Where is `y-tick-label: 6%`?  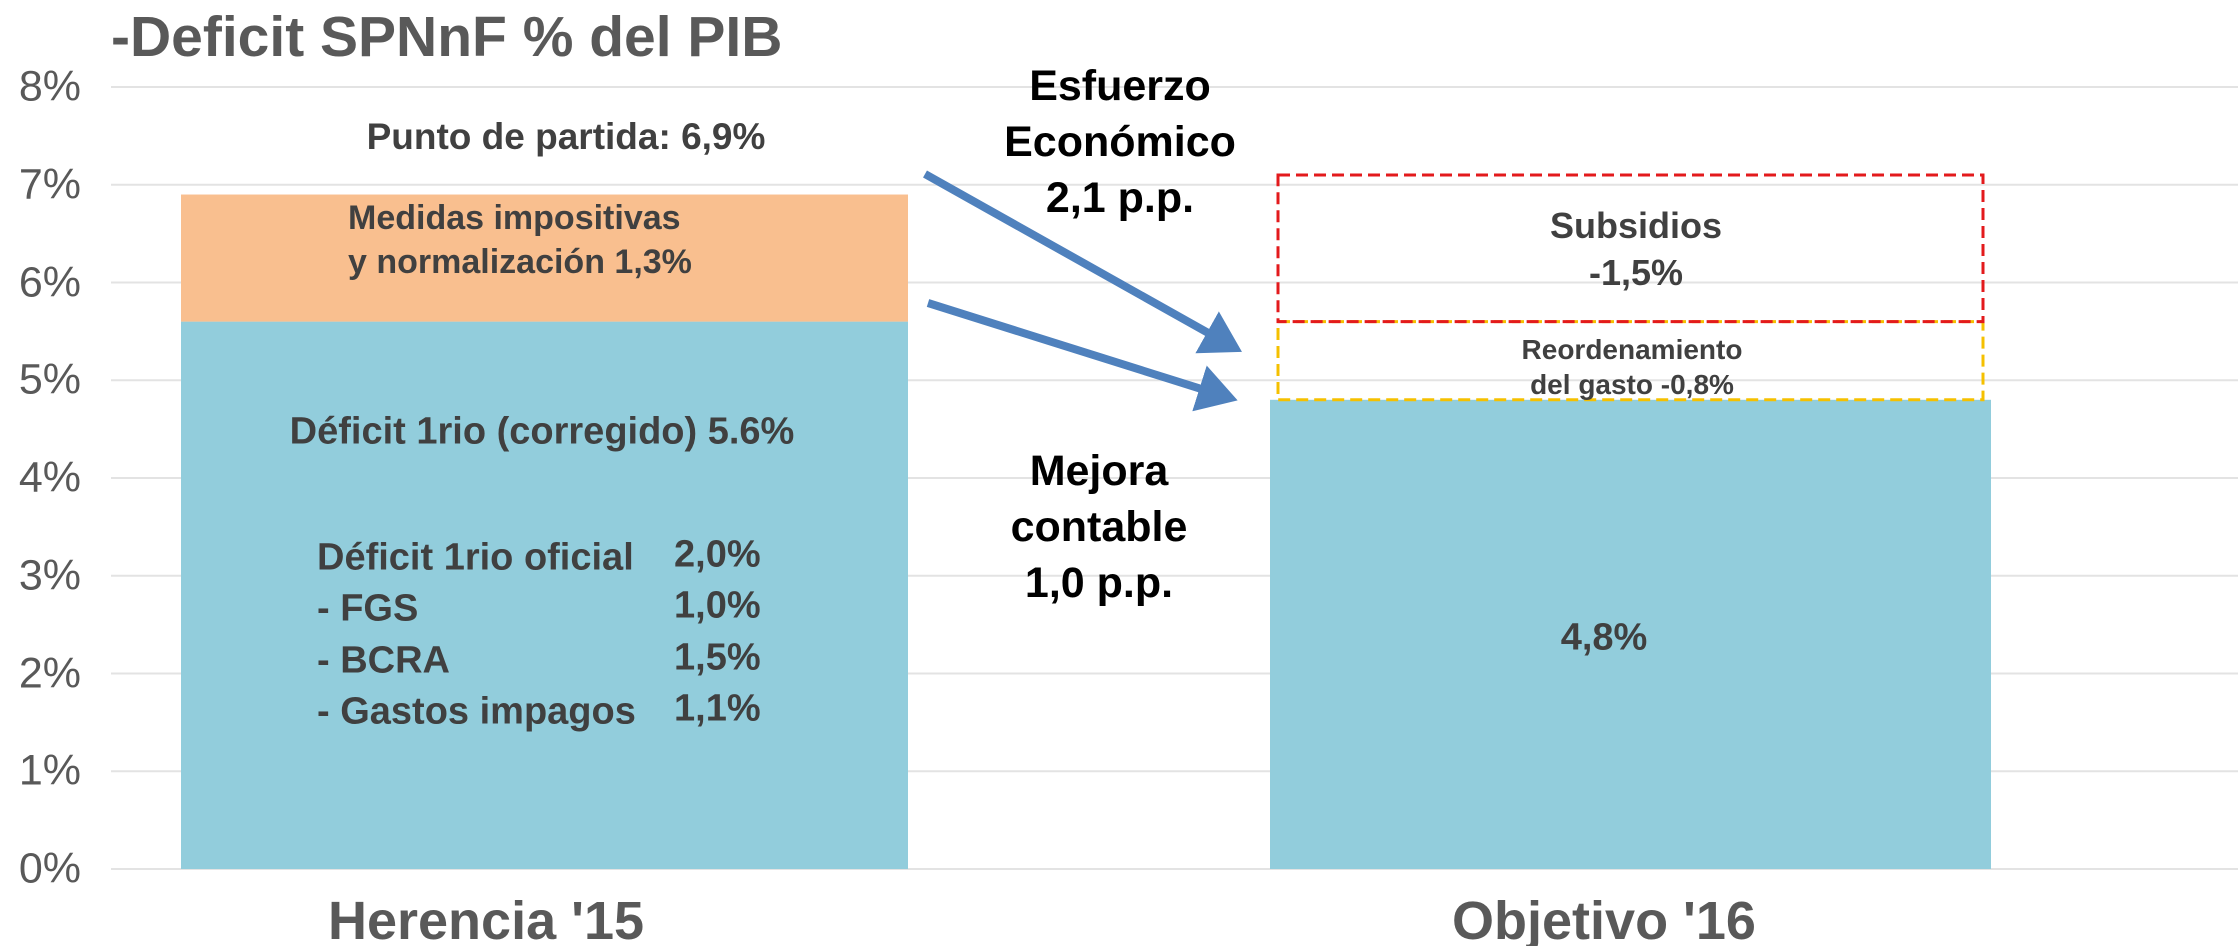
y-tick-label: 6% is located at coordinates (49, 282).